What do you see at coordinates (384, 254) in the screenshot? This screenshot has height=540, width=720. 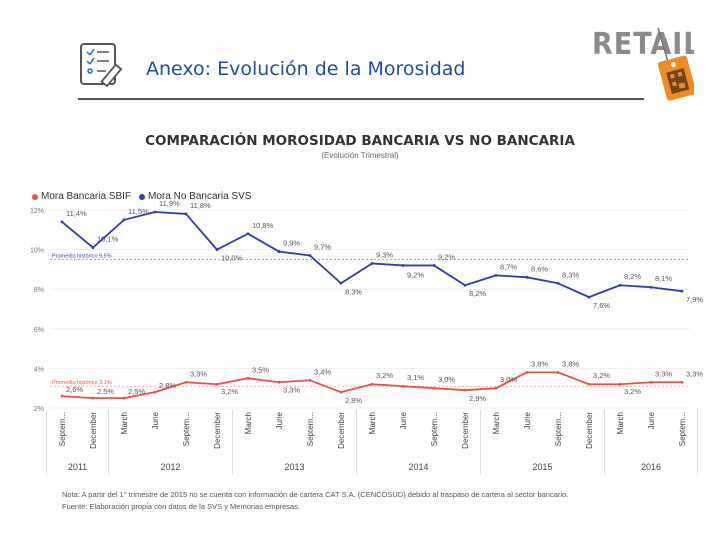 I see `data-label: 9,3%` at bounding box center [384, 254].